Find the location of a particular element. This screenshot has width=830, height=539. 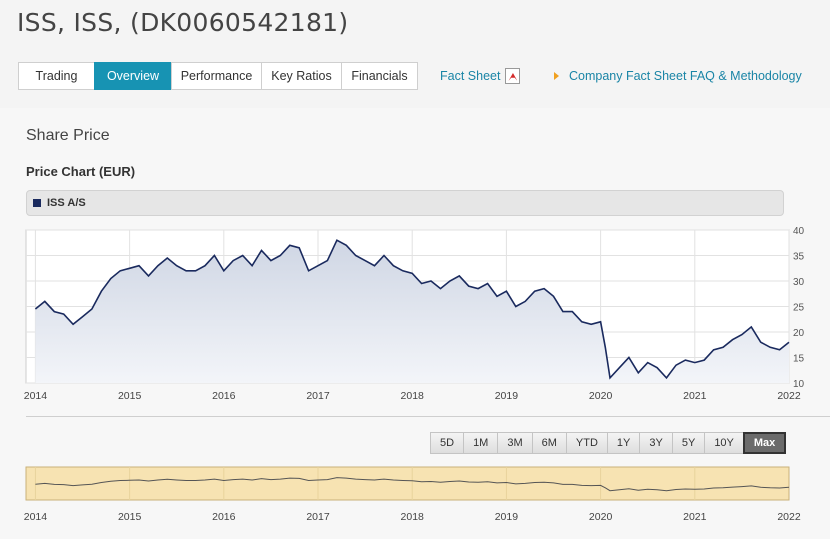

divider is located at coordinates (428, 416).